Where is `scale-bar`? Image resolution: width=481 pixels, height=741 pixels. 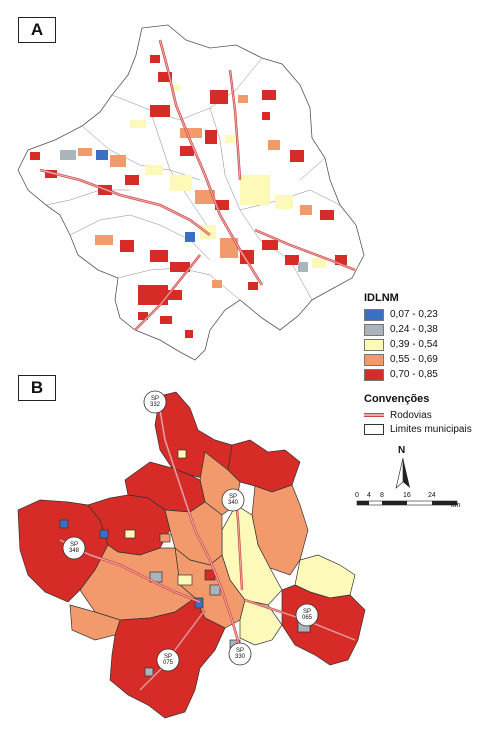
scale-bar is located at coordinates (407, 503).